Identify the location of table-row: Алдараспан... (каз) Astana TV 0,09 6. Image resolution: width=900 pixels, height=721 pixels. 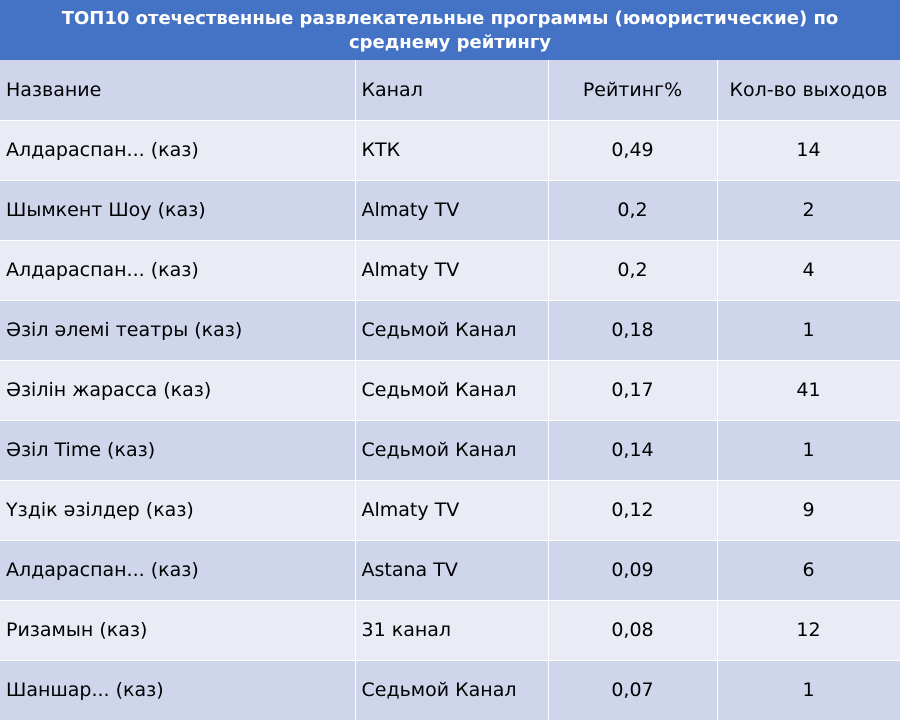
(450, 570).